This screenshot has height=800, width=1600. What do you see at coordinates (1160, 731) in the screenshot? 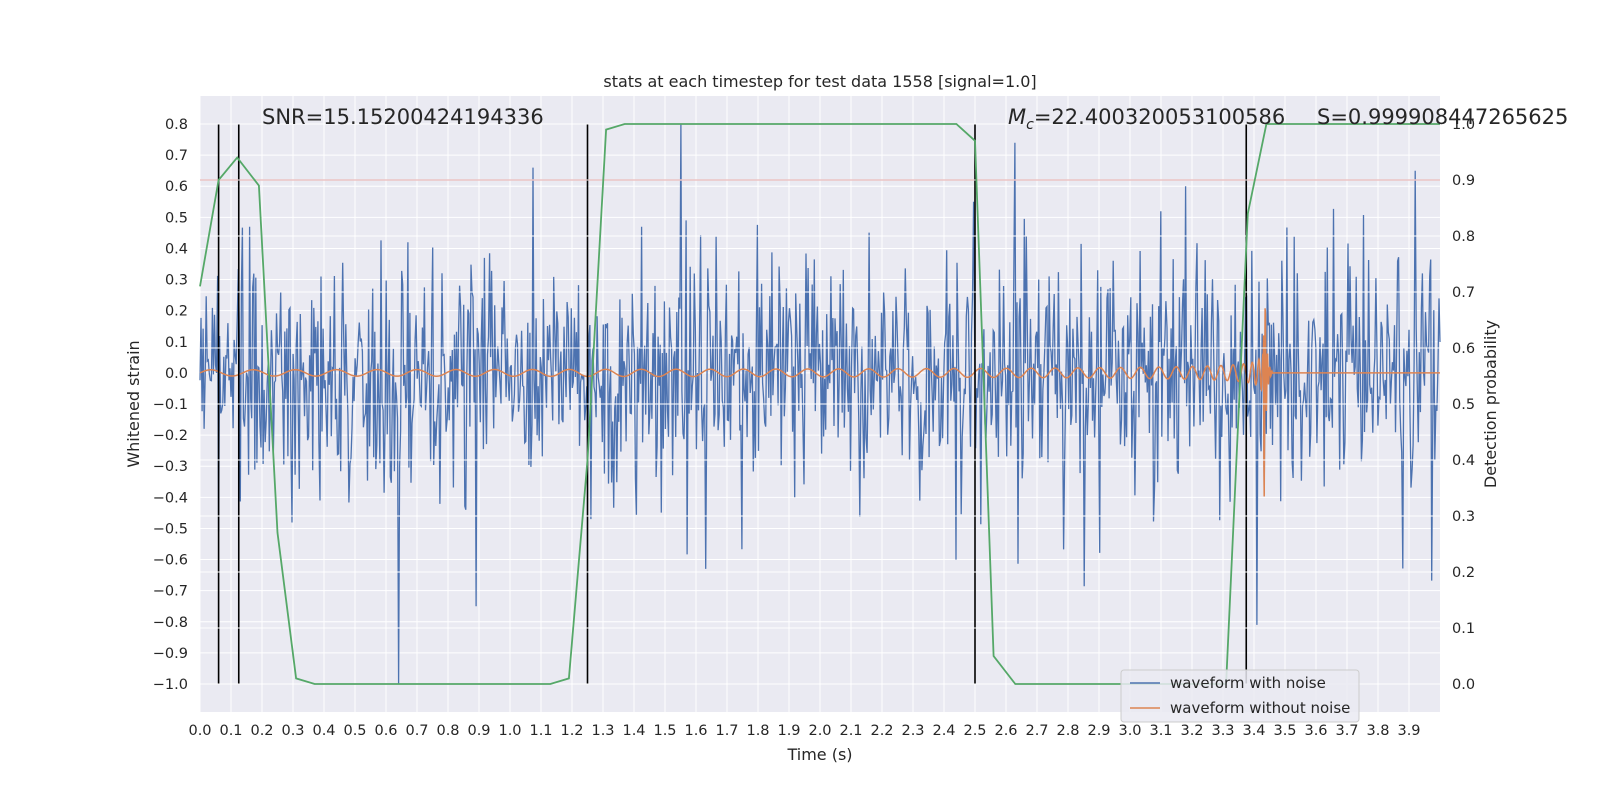
I see `x-tick-label: 3.1` at bounding box center [1160, 731].